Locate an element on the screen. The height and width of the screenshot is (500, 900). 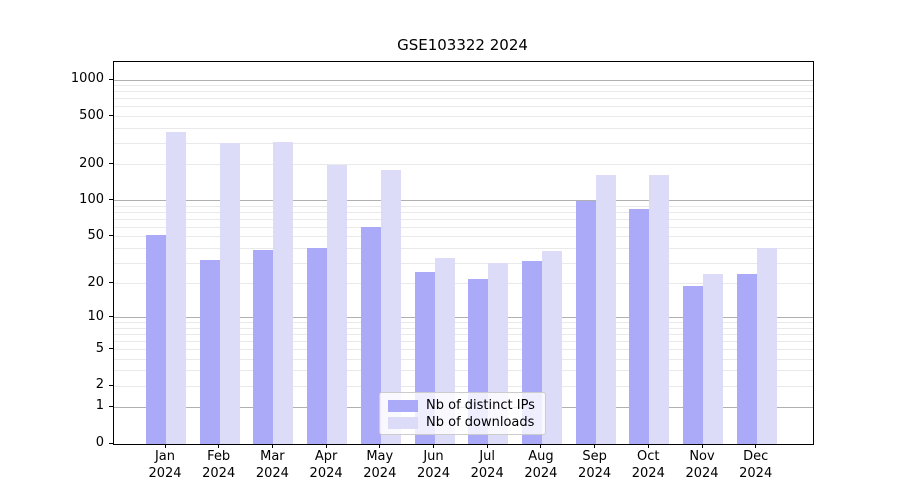
bar-downloads-may is located at coordinates (390, 306).